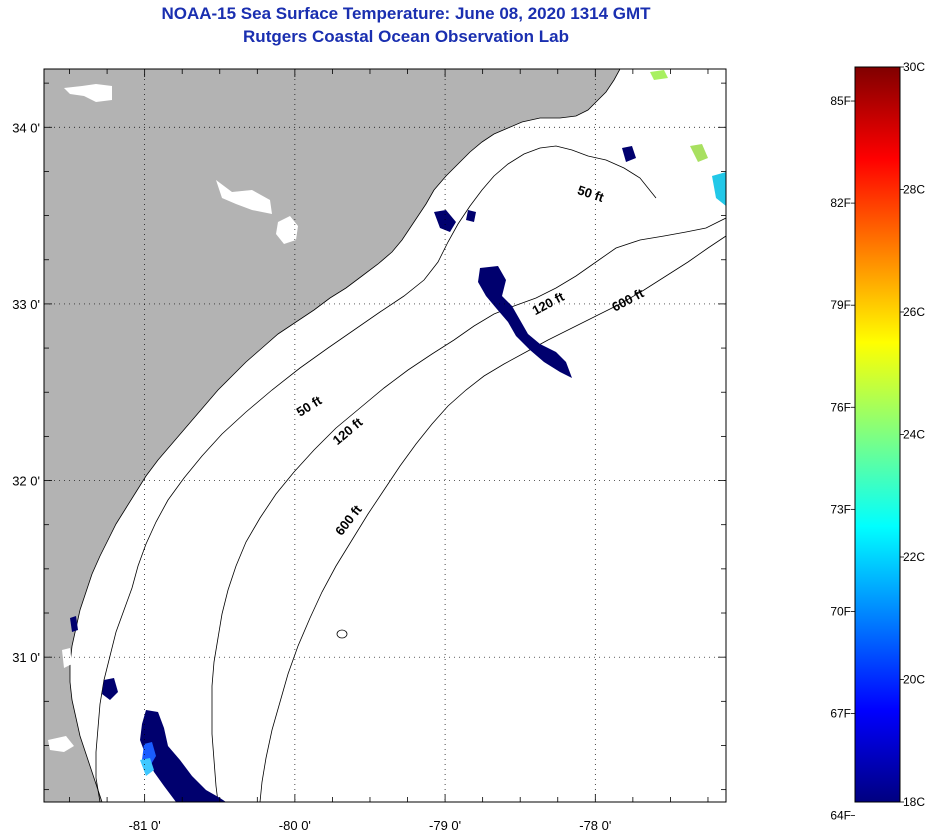 Image resolution: width=936 pixels, height=832 pixels. Describe the element at coordinates (445, 825) in the screenshot. I see `lon-tick-label: -79 0'` at that location.